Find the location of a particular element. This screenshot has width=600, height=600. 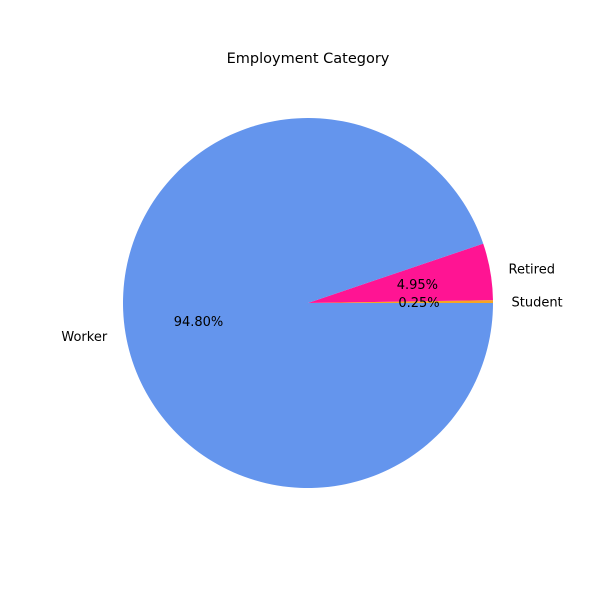

slice-label-worker: Worker is located at coordinates (84, 337).